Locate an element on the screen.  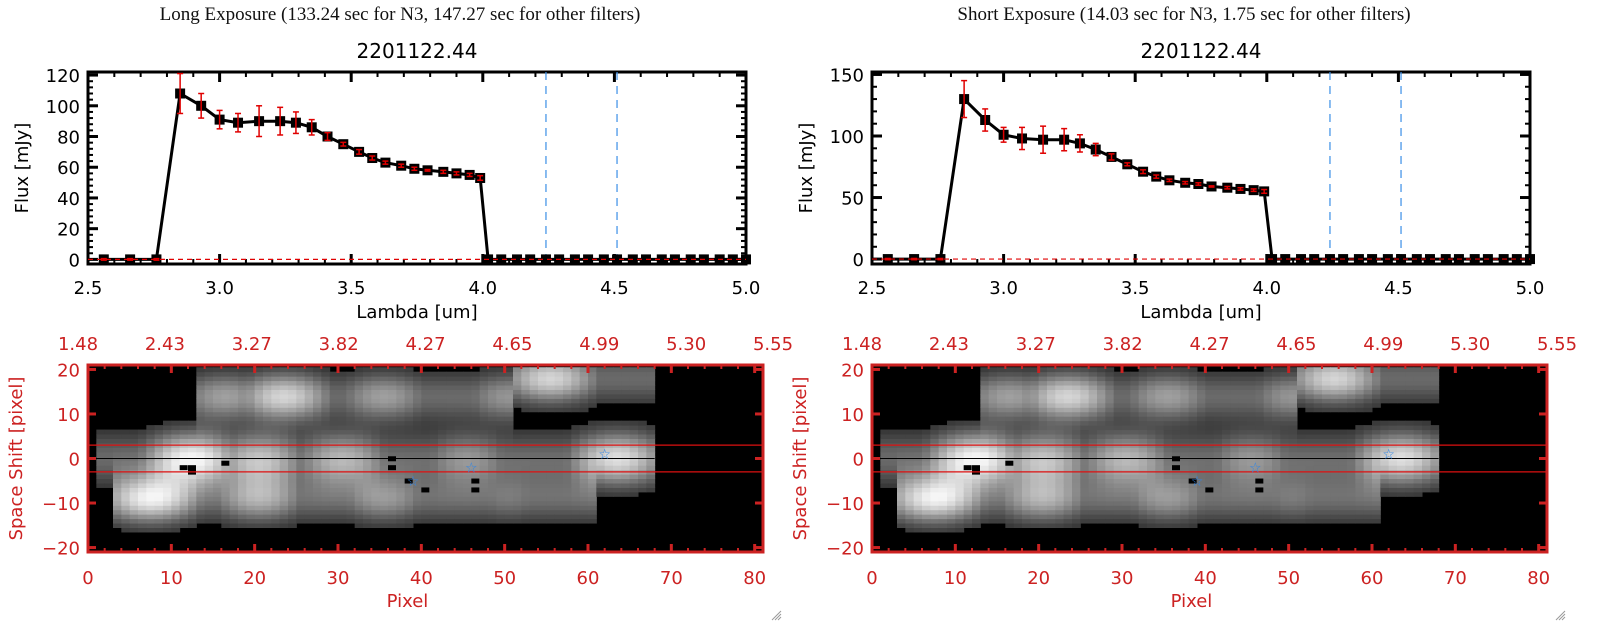
masked-pixel is located at coordinates (425, 490).